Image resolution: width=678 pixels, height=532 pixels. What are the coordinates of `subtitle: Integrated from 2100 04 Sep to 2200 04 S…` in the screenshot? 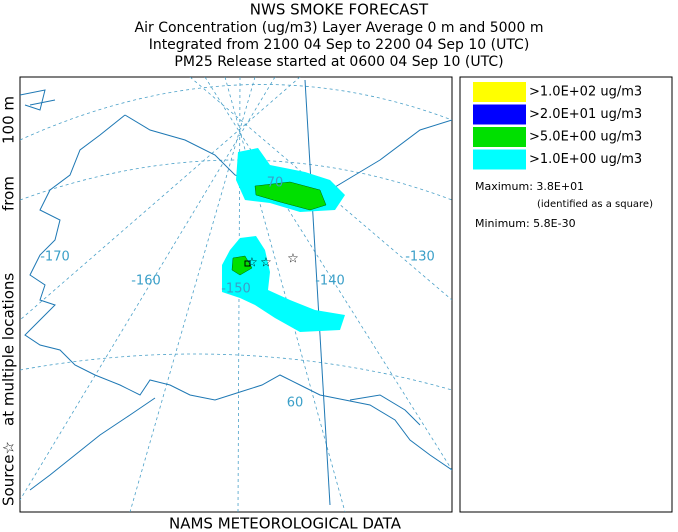 It's located at (339, 45).